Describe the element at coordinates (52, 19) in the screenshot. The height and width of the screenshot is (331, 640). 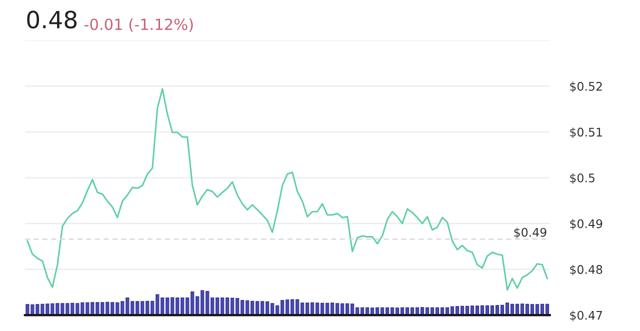
I see `chart-title: 0.48` at that location.